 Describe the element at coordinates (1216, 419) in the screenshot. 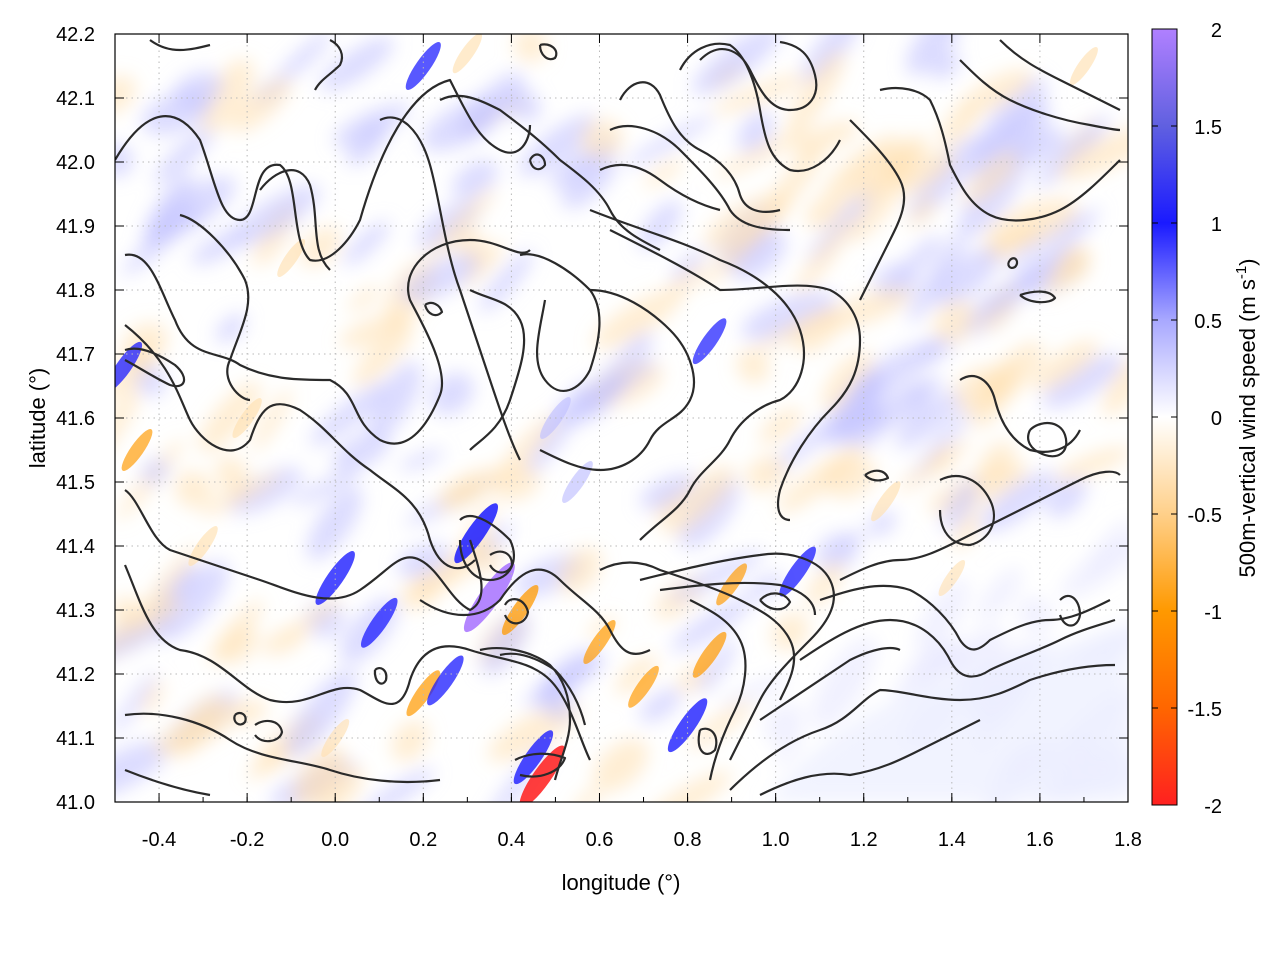

I see `colorbar-tick-label: 0` at that location.